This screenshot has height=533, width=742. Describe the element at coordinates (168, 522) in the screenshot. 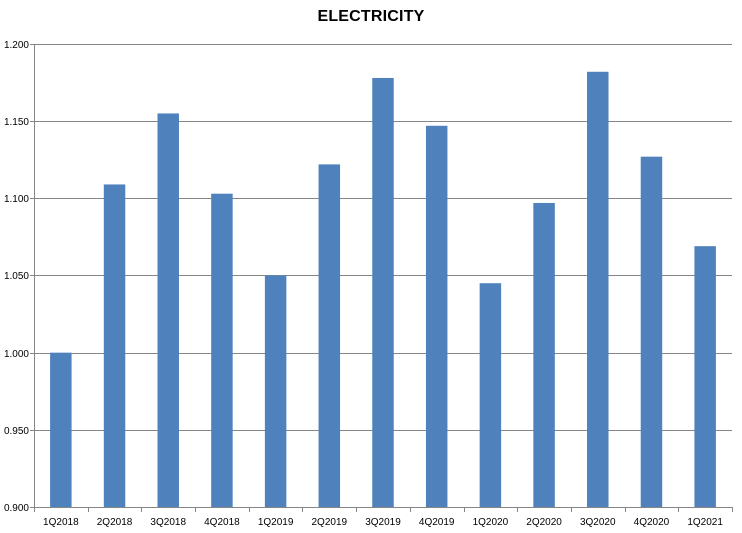

I see `x-tick-label: 3Q2018` at that location.